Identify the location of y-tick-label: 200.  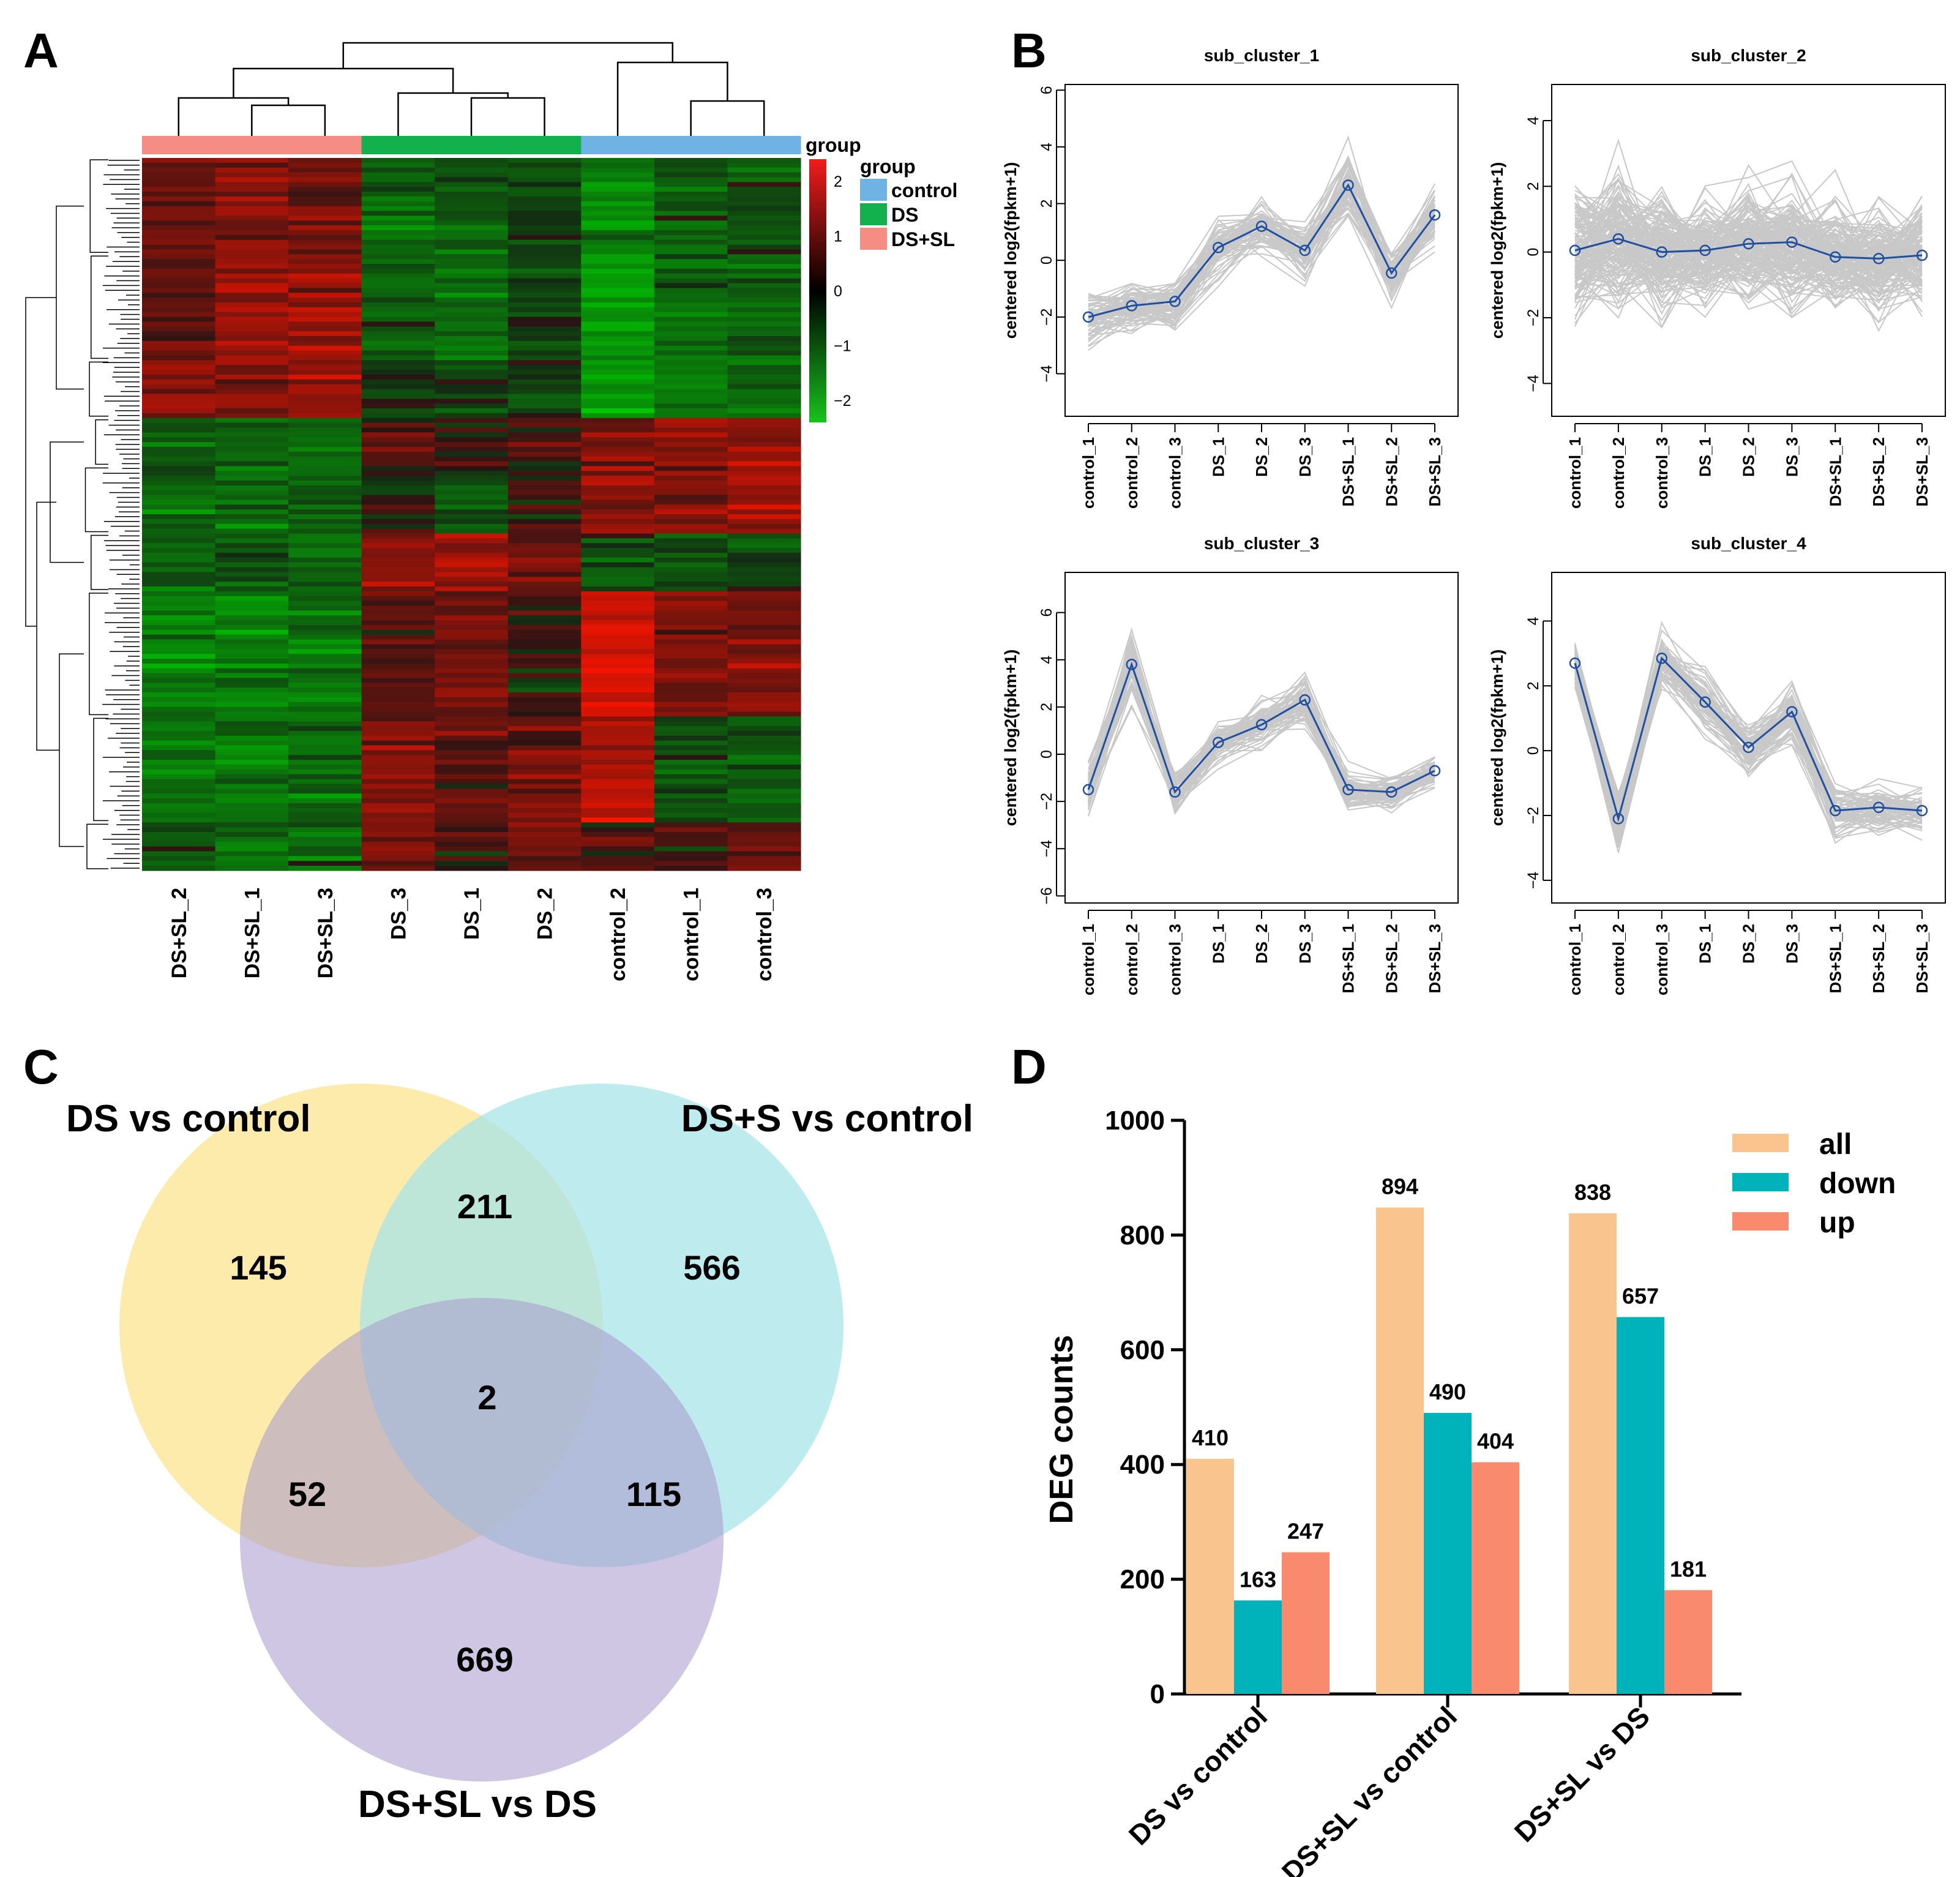
(1142, 1580).